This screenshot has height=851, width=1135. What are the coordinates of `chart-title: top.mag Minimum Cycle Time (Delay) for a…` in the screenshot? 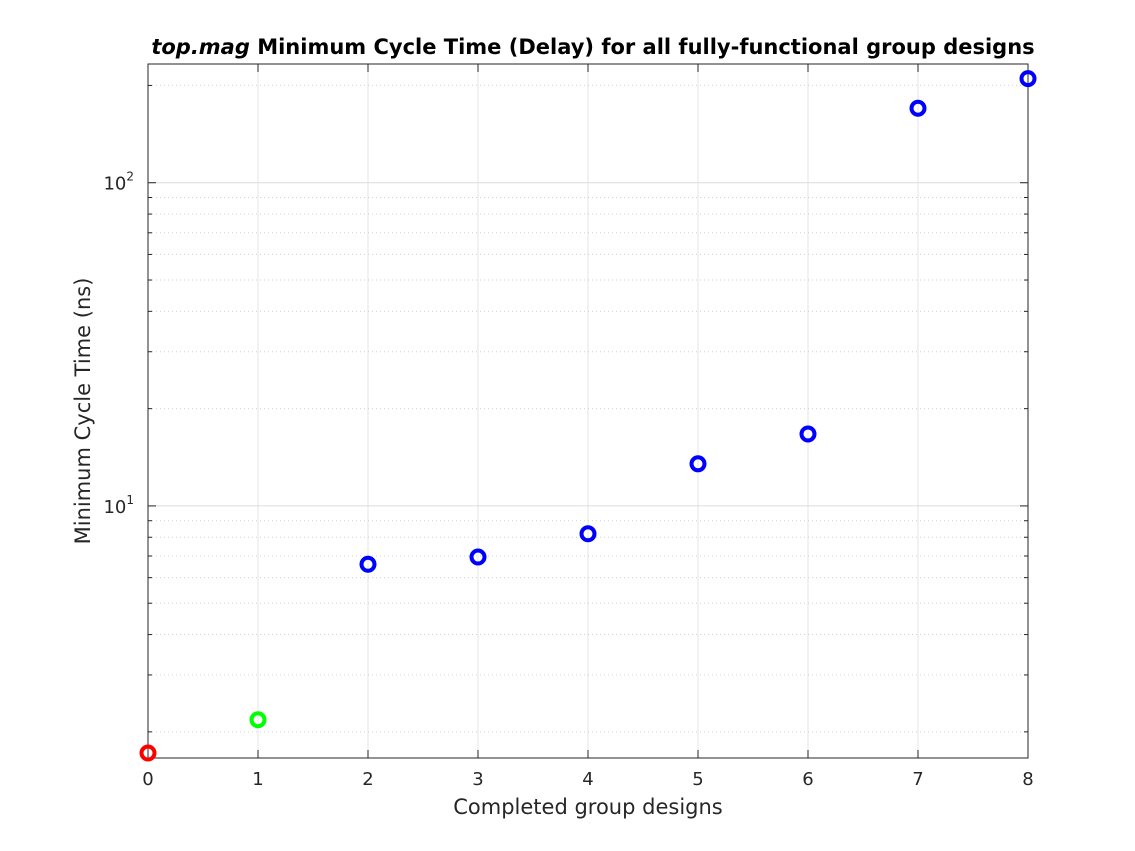 It's located at (592, 47).